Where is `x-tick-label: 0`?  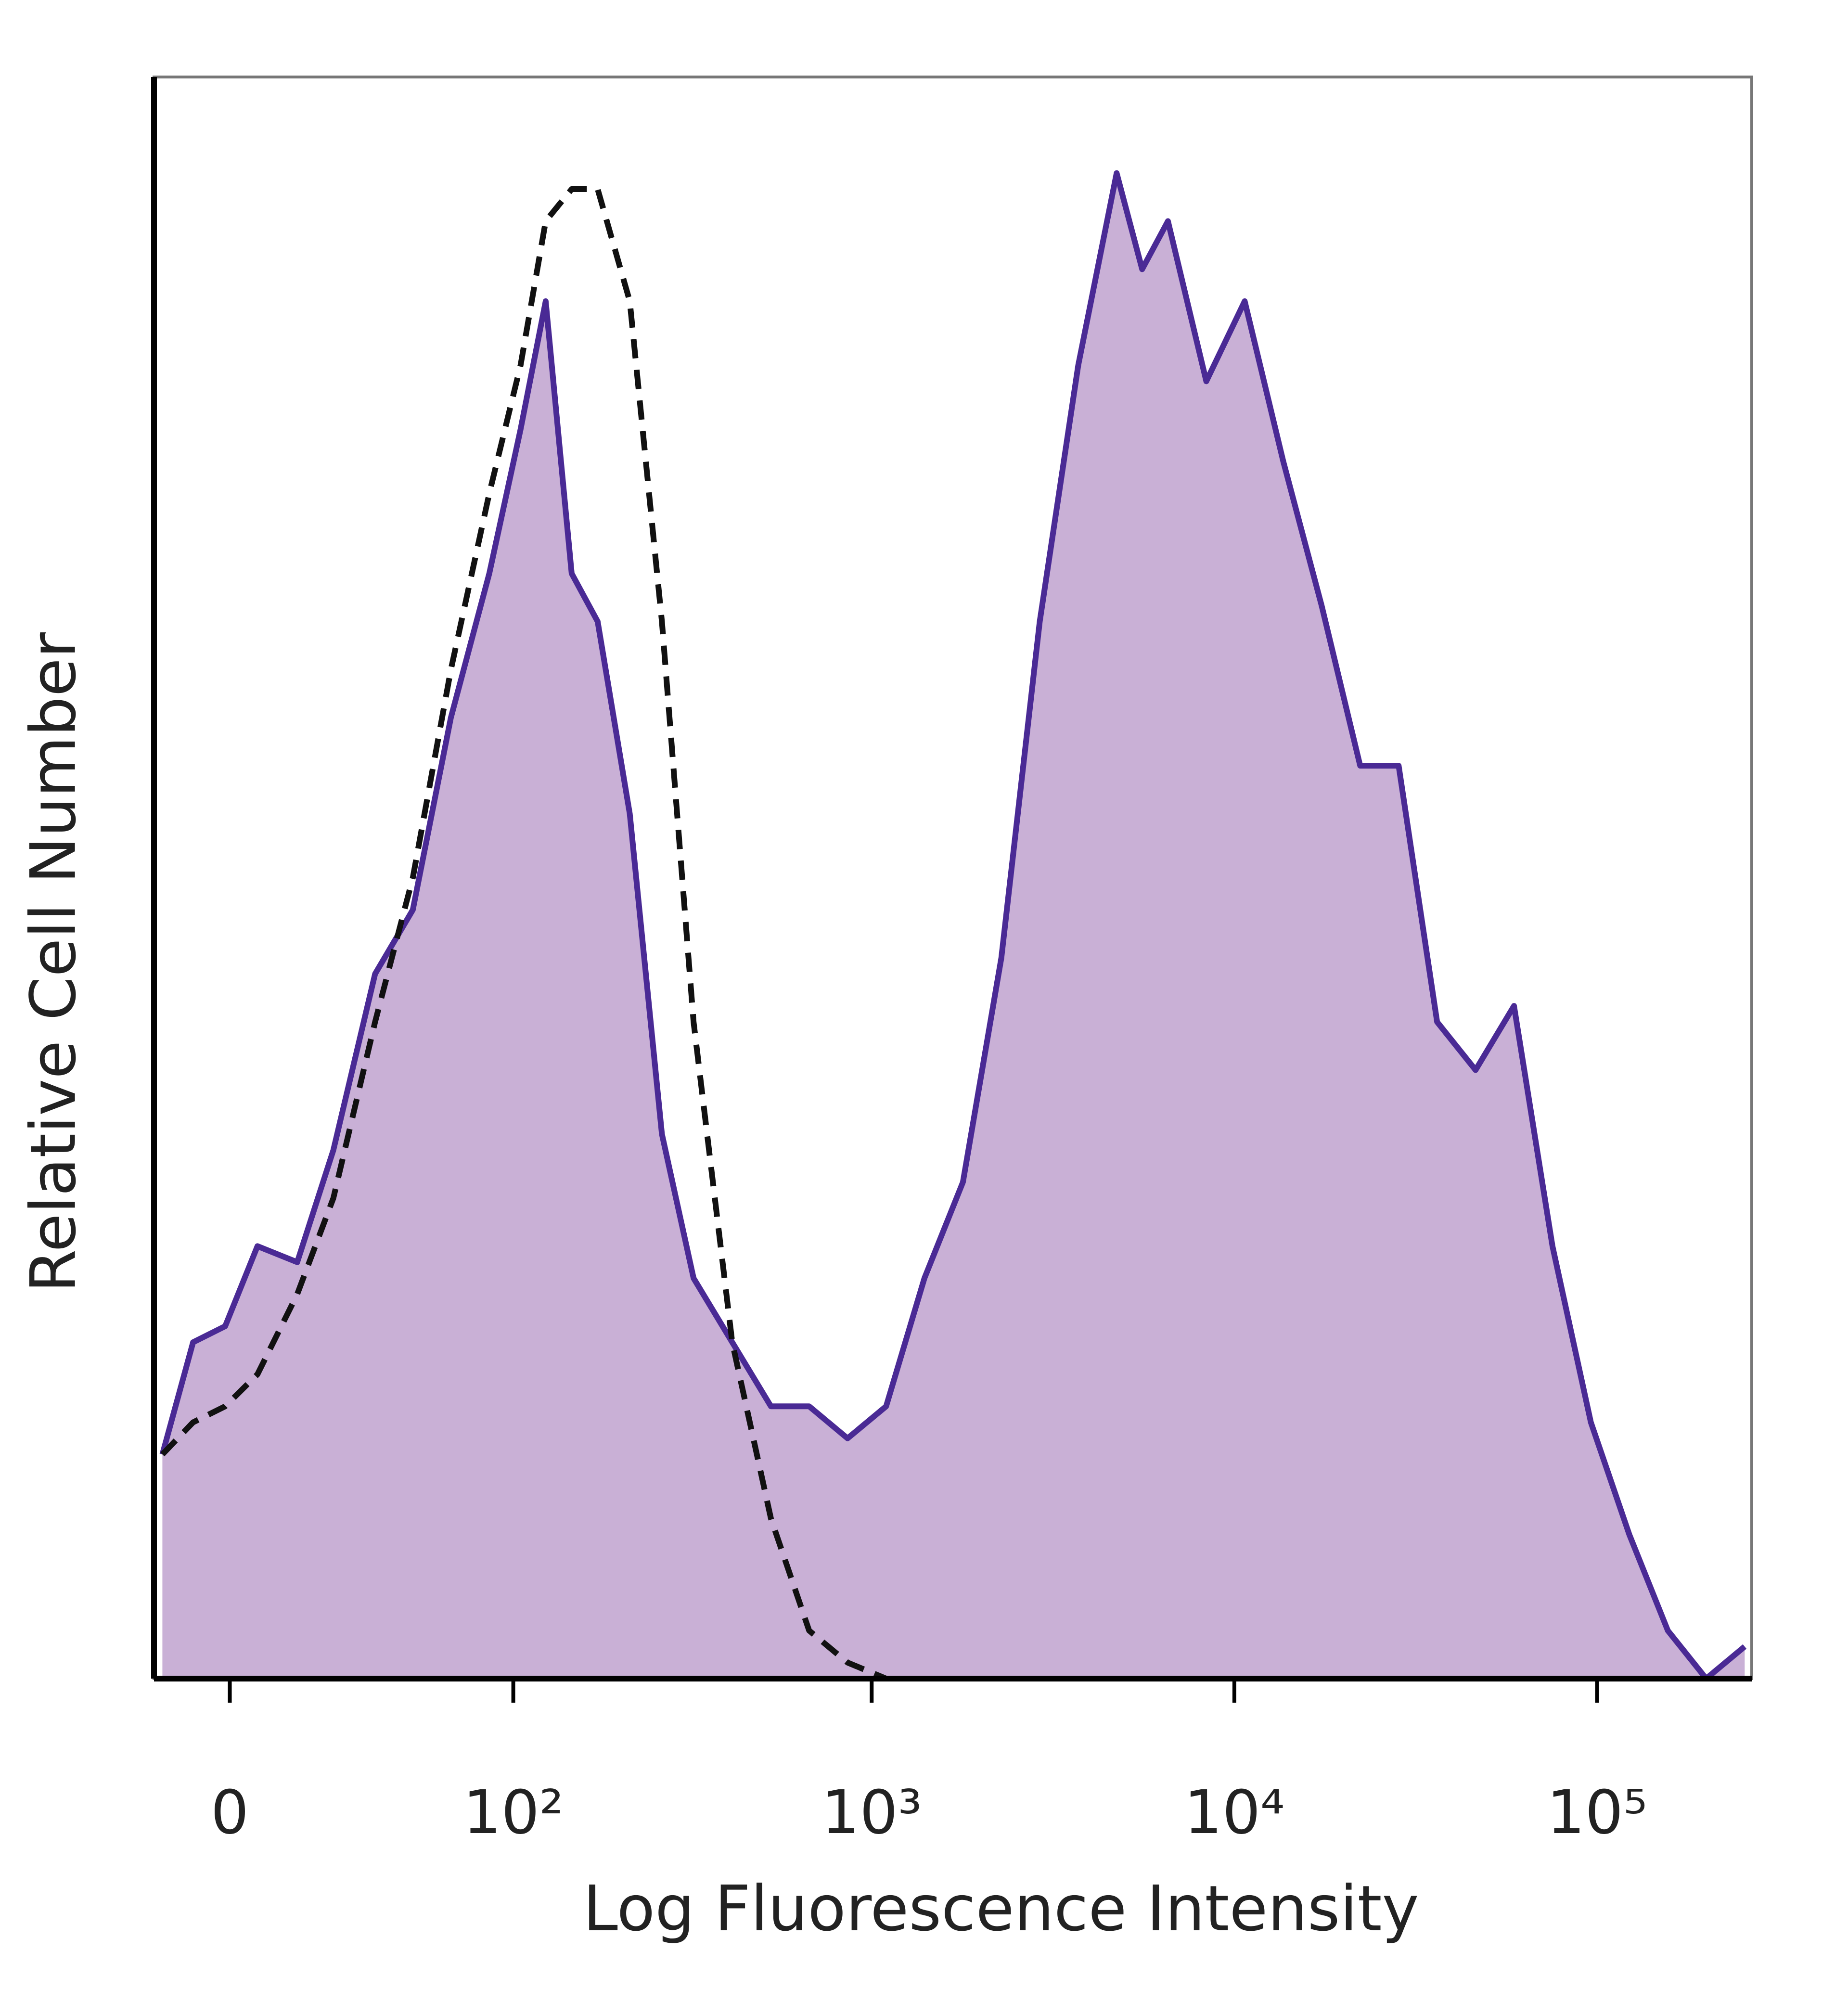
x-tick-label: 0 is located at coordinates (230, 1813).